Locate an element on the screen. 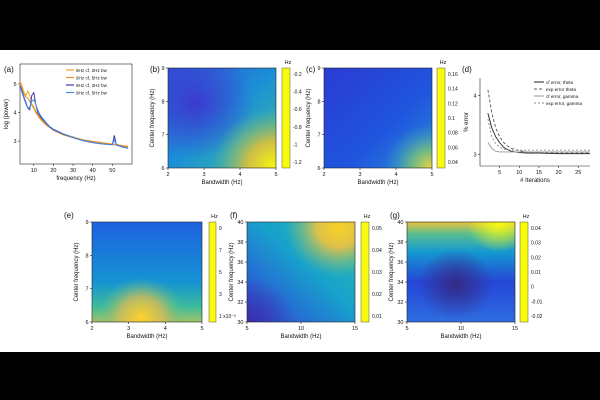 The height and width of the screenshot is (400, 600). y-tick-label: 34 is located at coordinates (240, 283).